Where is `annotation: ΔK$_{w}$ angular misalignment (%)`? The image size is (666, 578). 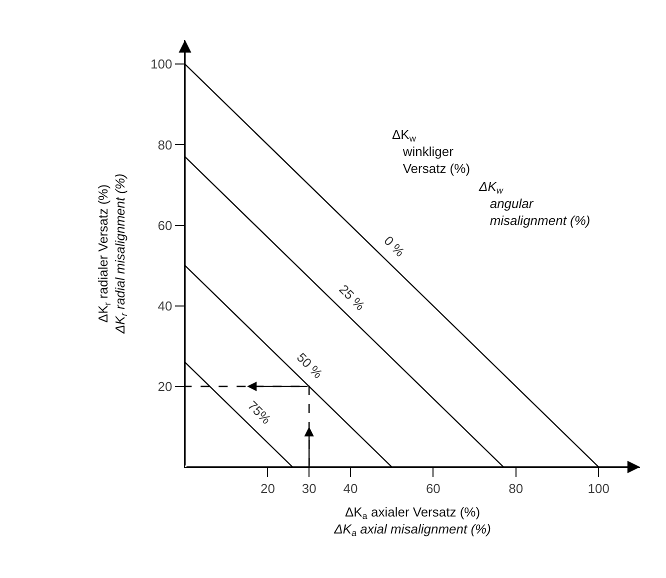
annotation: ΔK$_{w}$ angular misalignment (%) is located at coordinates (534, 203).